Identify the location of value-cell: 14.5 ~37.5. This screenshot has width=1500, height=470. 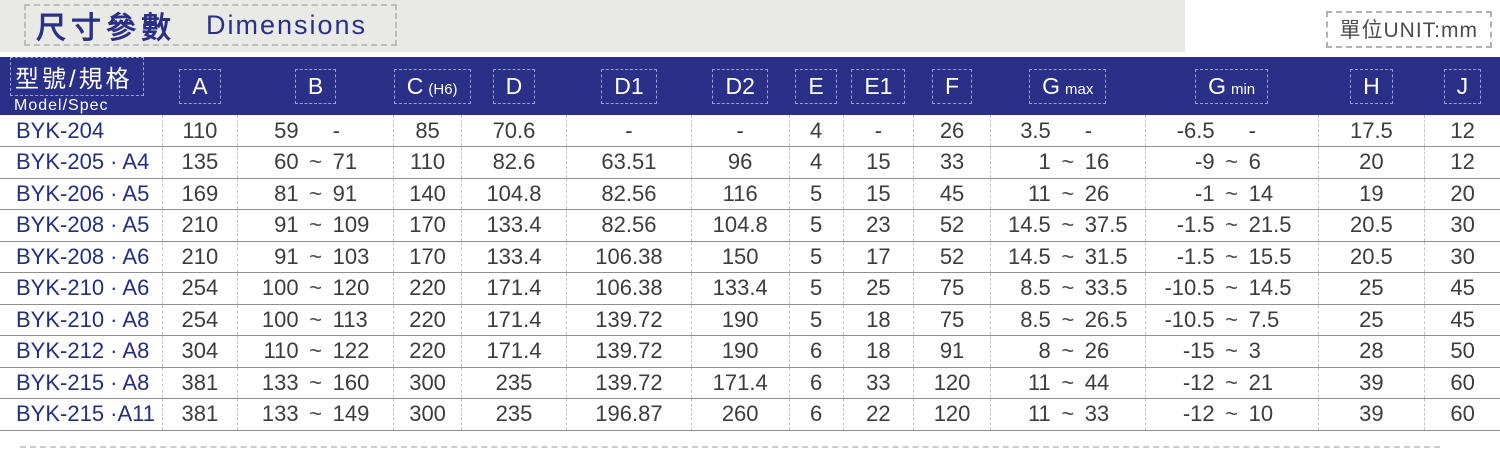
(1067, 225).